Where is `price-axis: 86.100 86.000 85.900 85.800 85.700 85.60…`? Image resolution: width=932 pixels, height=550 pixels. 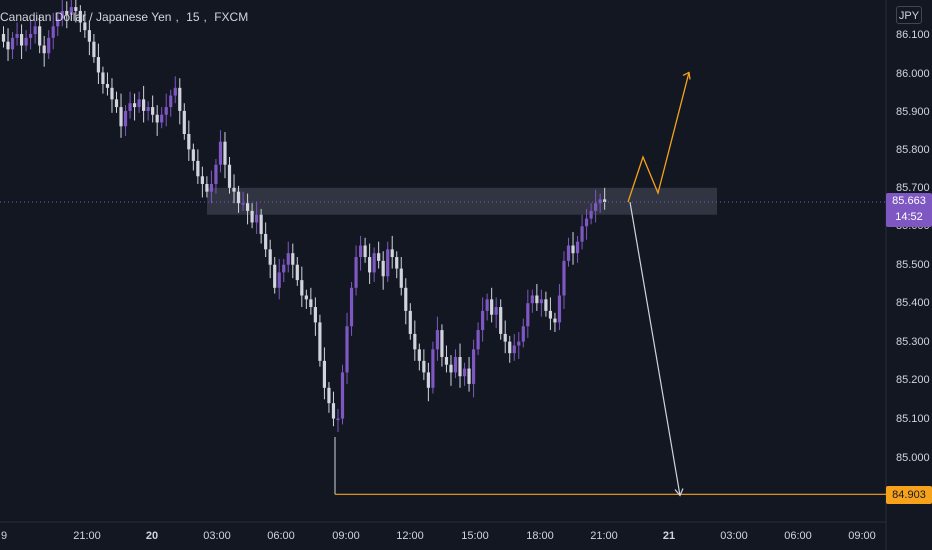 price-axis: 86.100 86.000 85.900 85.800 85.700 85.60… is located at coordinates (913, 246).